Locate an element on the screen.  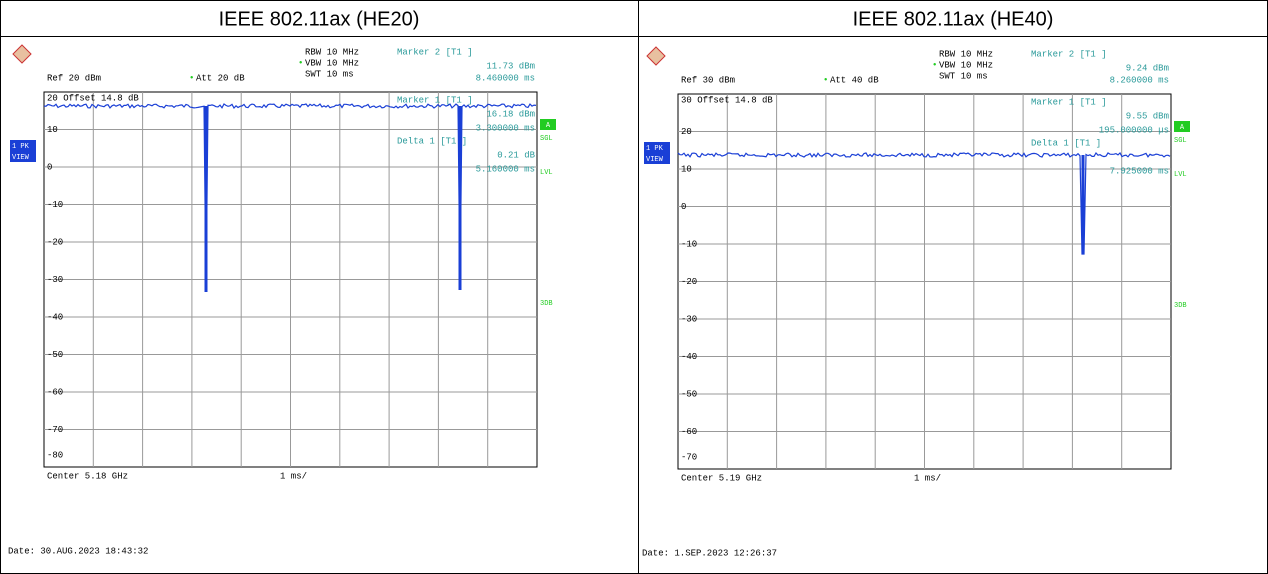
label: Ref 20 dBm is located at coordinates (74, 78).